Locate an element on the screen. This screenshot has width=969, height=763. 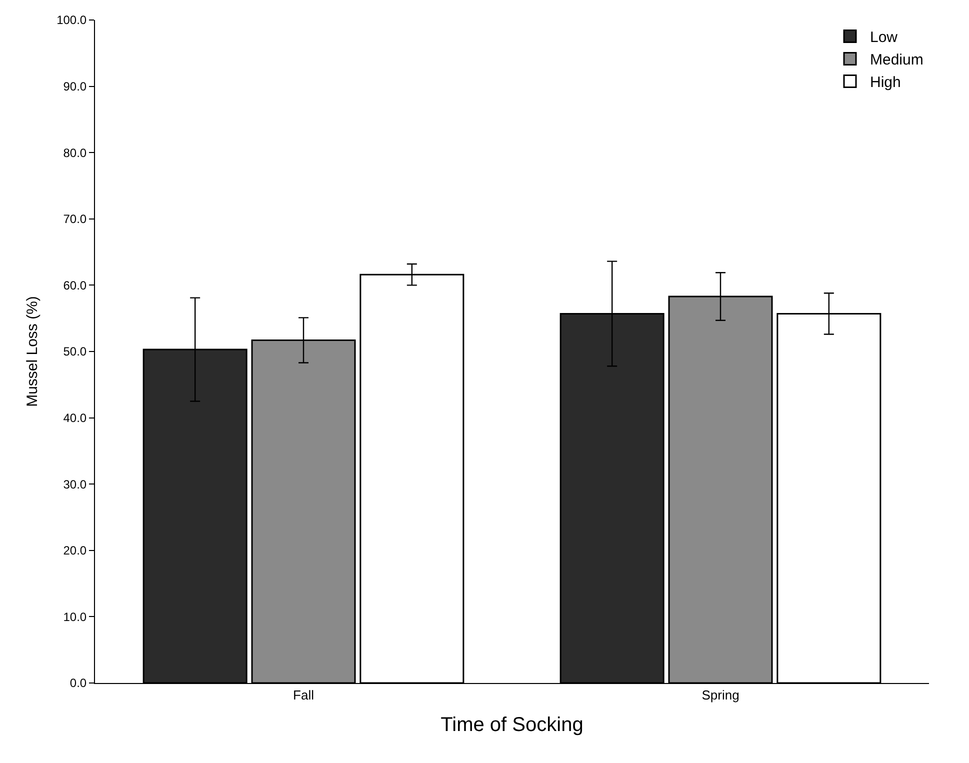
x-axis-title: Time of Socking is located at coordinates (512, 725).